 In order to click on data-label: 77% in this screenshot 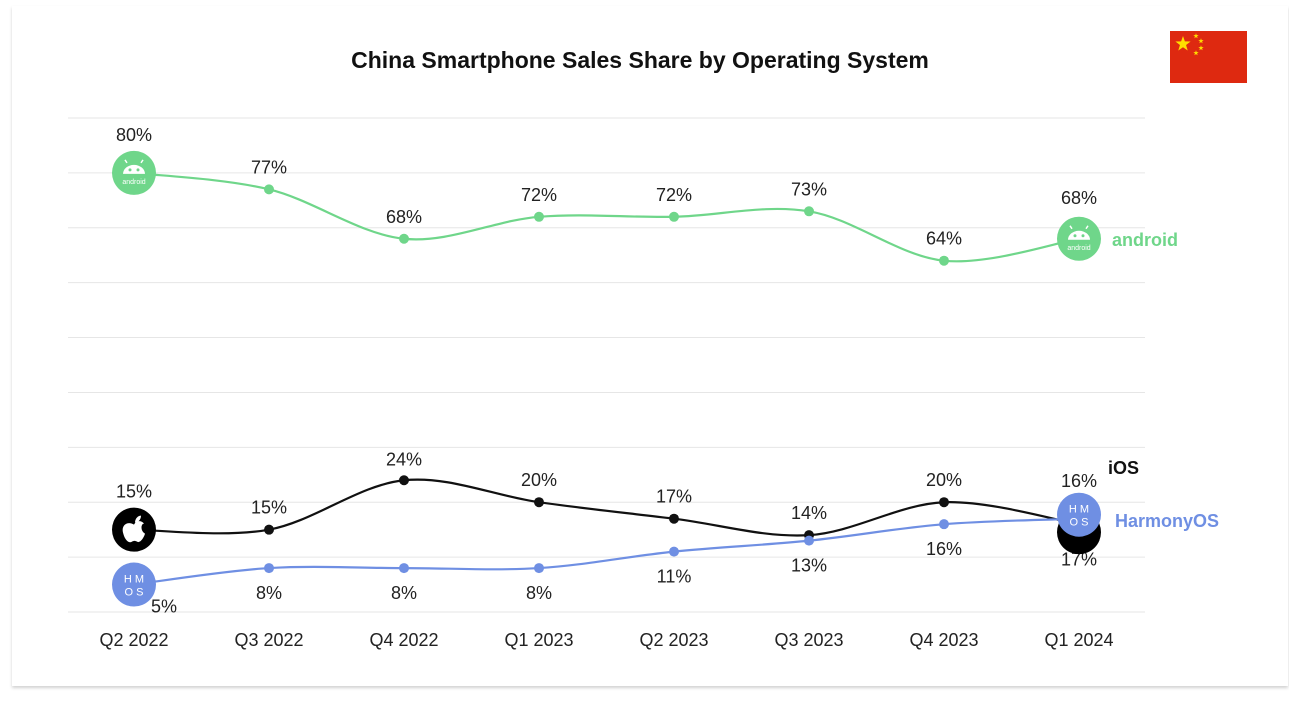, I will do `click(269, 167)`.